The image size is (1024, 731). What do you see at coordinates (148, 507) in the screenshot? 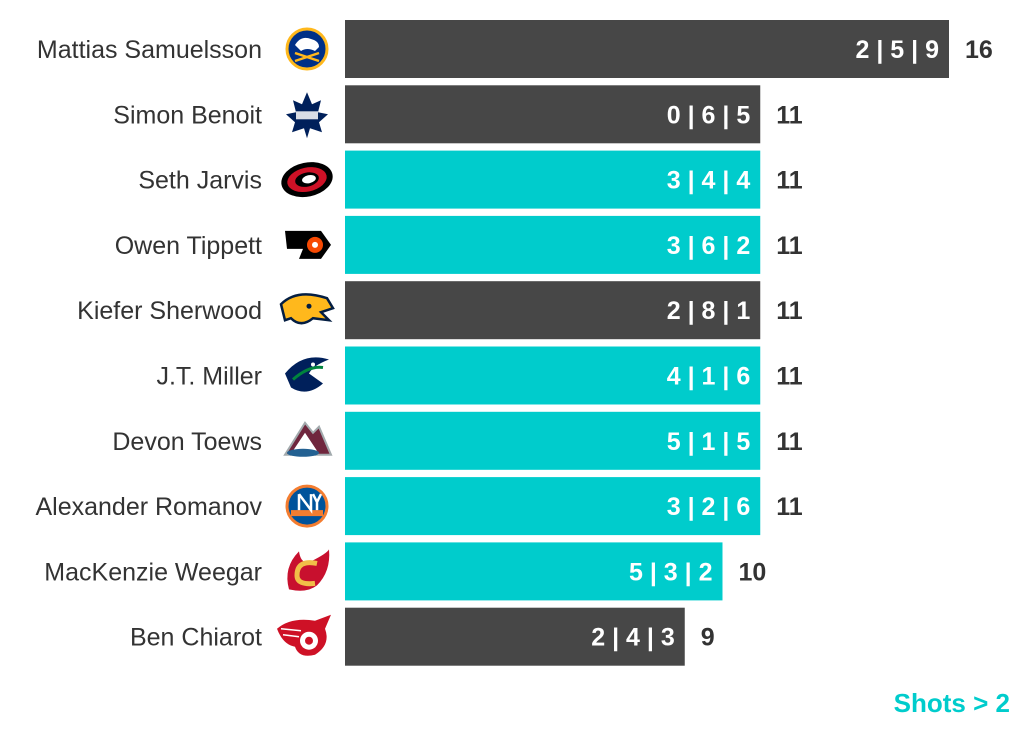
I see `category-label: Alexander Romanov` at bounding box center [148, 507].